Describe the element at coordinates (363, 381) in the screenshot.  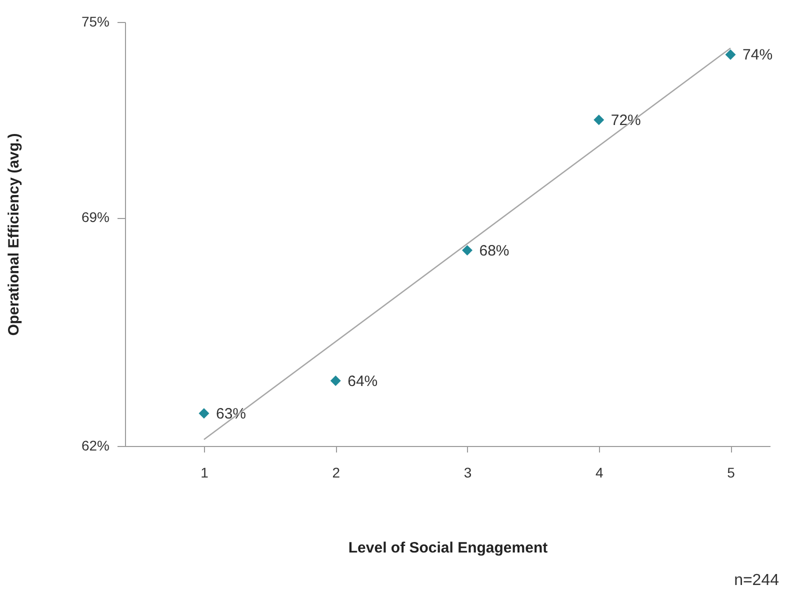
I see `data-label: 64%` at that location.